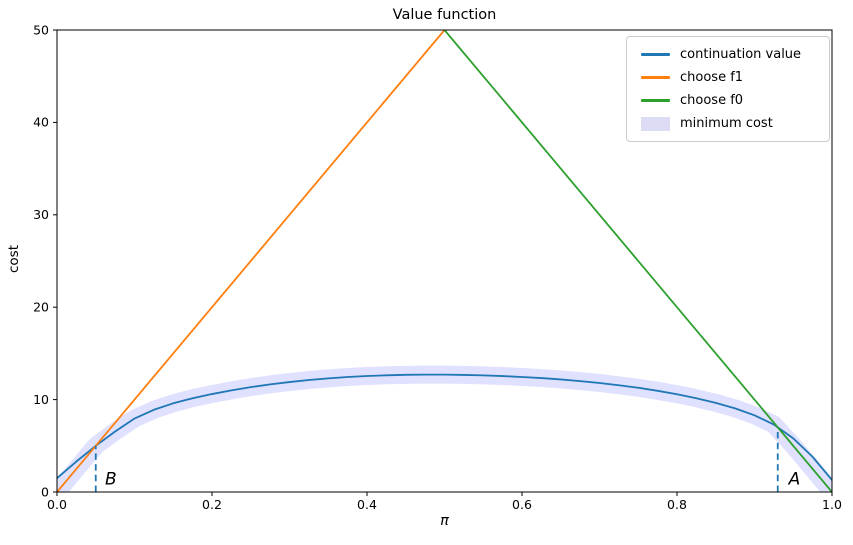 The height and width of the screenshot is (545, 853). Describe the element at coordinates (41, 214) in the screenshot. I see `y-tick-label: 30` at that location.